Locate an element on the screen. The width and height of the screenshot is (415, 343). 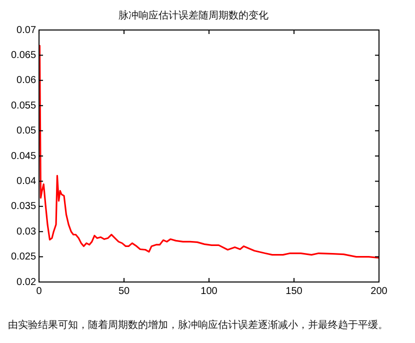
y-tick-label: 0.065 is located at coordinates (23, 55).